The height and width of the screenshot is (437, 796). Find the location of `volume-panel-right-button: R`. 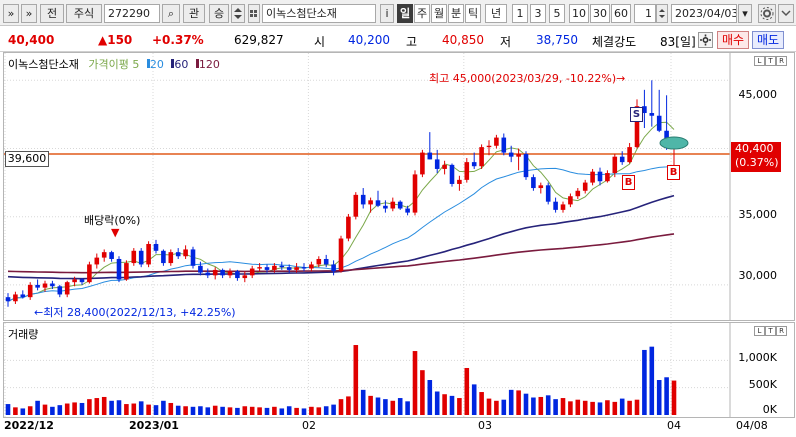

volume-panel-right-button: R is located at coordinates (781, 331).